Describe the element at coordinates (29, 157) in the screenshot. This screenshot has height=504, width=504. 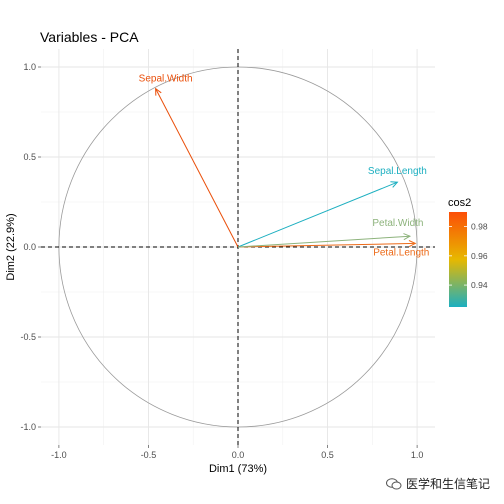
I see `y-tick-label: 0.5` at that location.